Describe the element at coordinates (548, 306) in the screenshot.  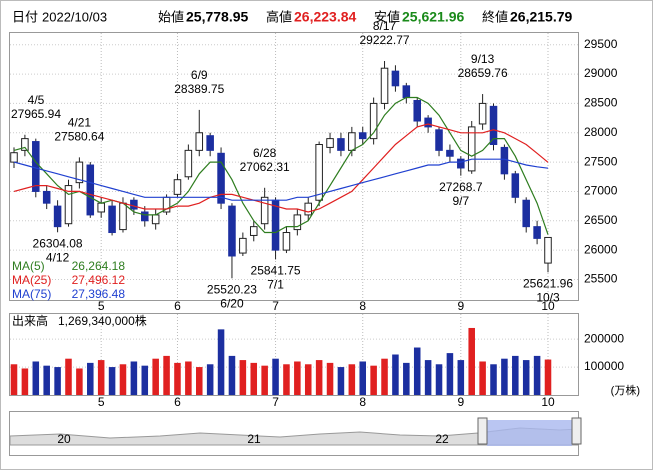
I see `x-tick-label: 10` at that location.